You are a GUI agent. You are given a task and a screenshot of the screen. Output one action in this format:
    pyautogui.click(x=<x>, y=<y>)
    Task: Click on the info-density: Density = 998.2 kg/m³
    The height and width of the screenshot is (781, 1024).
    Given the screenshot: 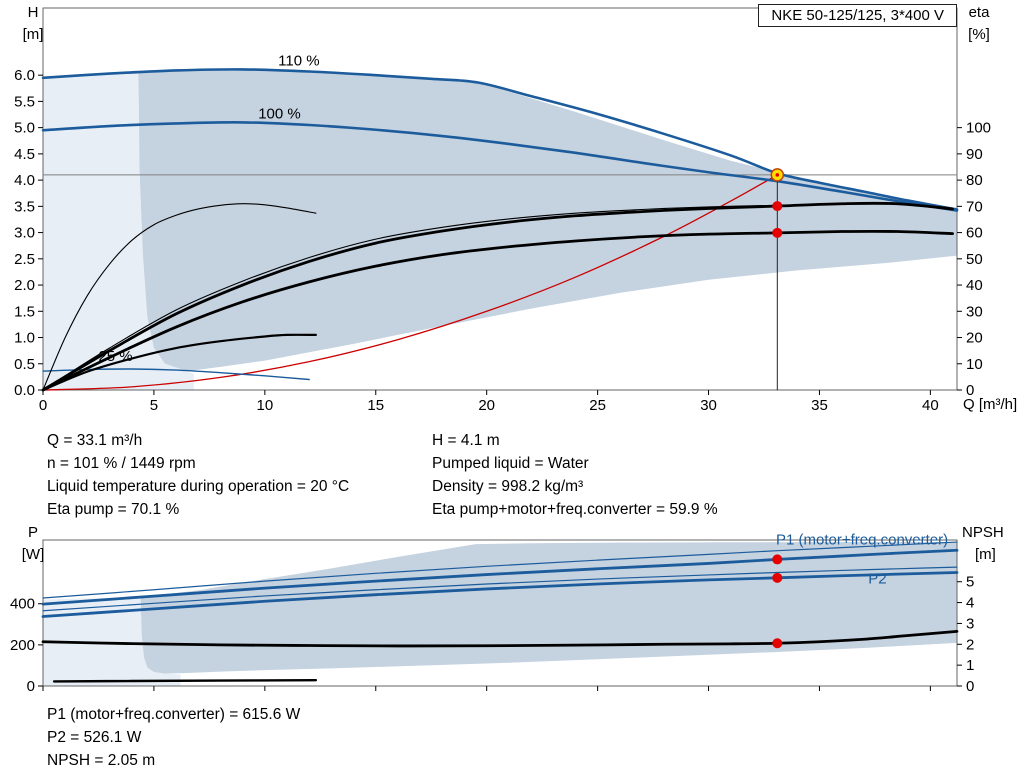 What is the action you would take?
    pyautogui.click(x=508, y=486)
    